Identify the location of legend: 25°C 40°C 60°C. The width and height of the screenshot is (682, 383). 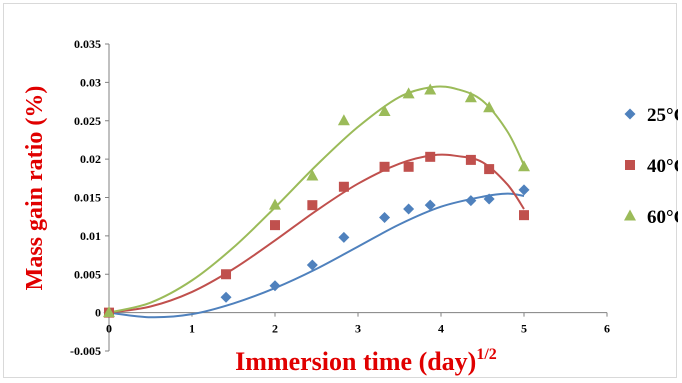
(651, 166).